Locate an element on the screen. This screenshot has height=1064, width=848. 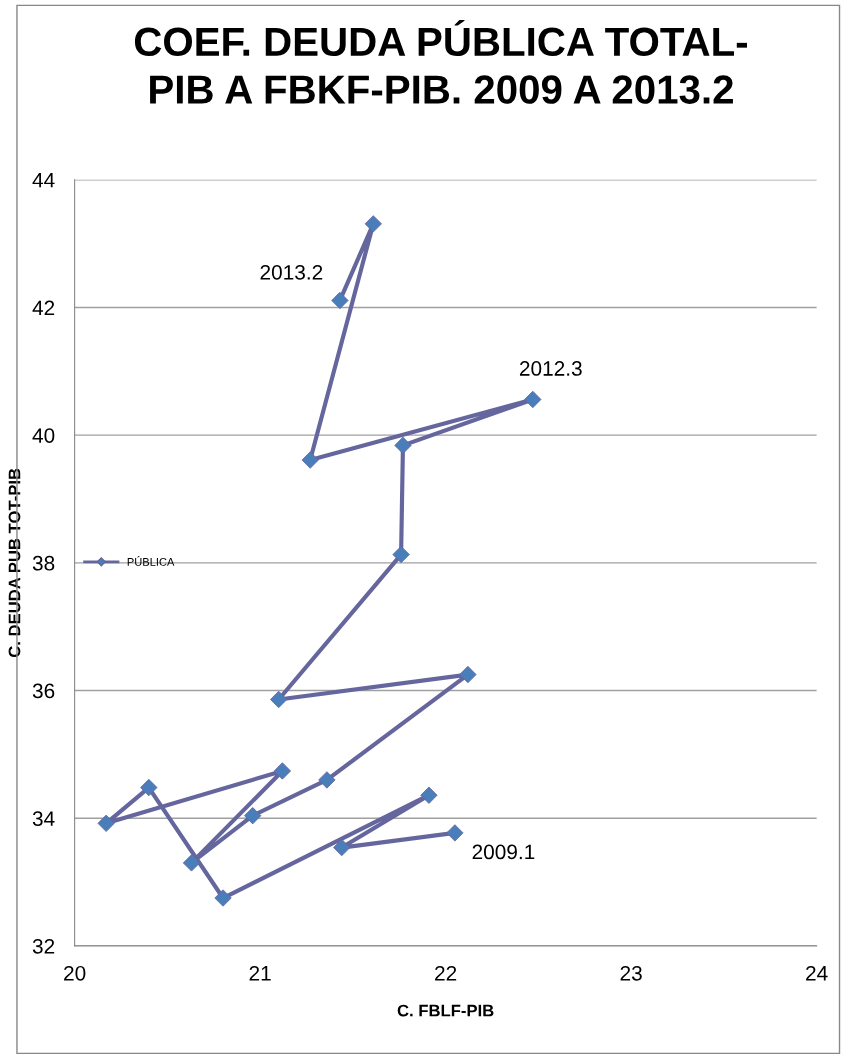
legend-label: PÚBLICA is located at coordinates (151, 561).